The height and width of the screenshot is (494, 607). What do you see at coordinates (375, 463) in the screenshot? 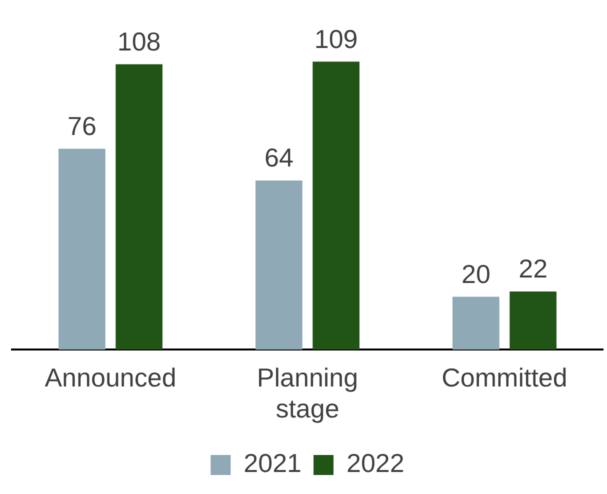
I see `legend-label: 2022` at bounding box center [375, 463].